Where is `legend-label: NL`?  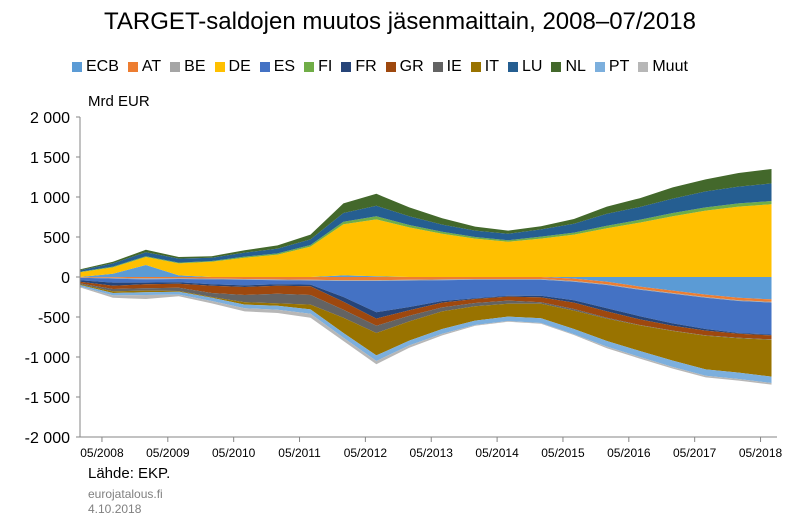
legend-label: NL is located at coordinates (575, 66).